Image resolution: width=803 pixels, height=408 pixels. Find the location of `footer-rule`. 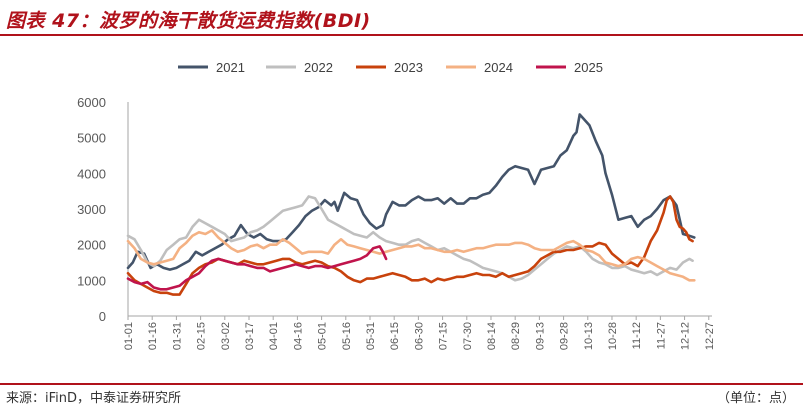

footer-rule is located at coordinates (401, 384).